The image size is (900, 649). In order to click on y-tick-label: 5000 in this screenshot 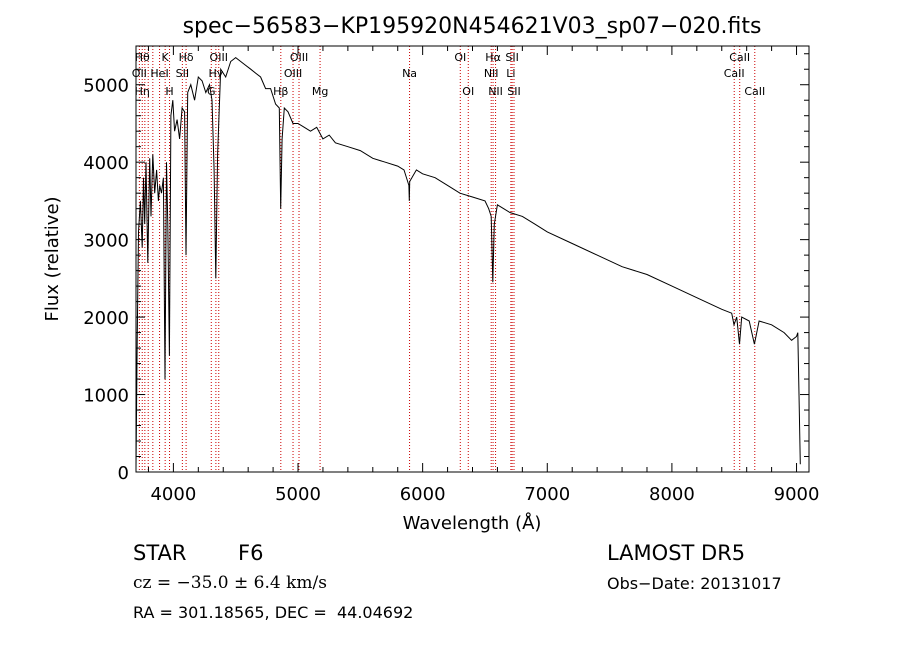, I will do `click(106, 86)`.